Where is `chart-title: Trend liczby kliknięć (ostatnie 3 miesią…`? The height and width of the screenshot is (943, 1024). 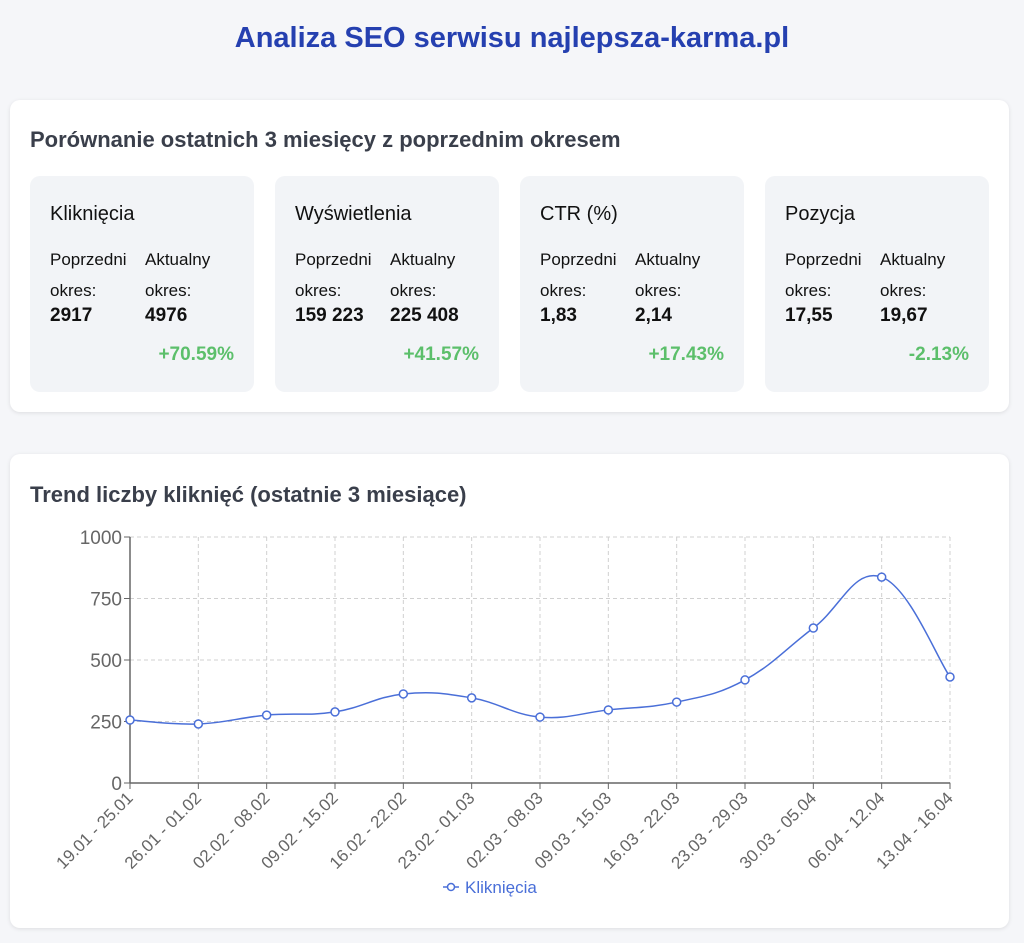
chart-title: Trend liczby kliknięć (ostatnie 3 miesią… is located at coordinates (248, 494).